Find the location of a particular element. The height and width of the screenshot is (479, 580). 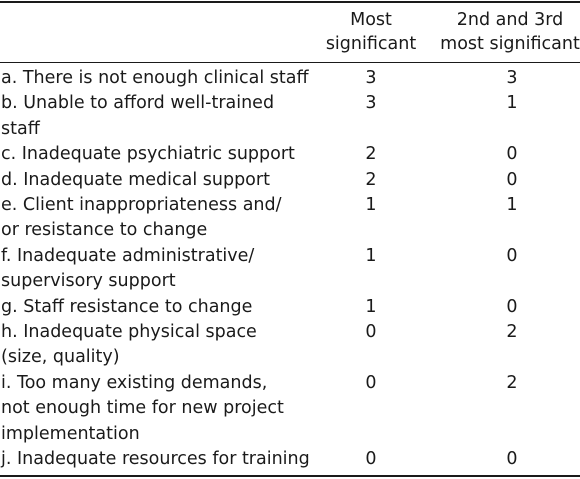

header-line: most significant is located at coordinates (510, 44).